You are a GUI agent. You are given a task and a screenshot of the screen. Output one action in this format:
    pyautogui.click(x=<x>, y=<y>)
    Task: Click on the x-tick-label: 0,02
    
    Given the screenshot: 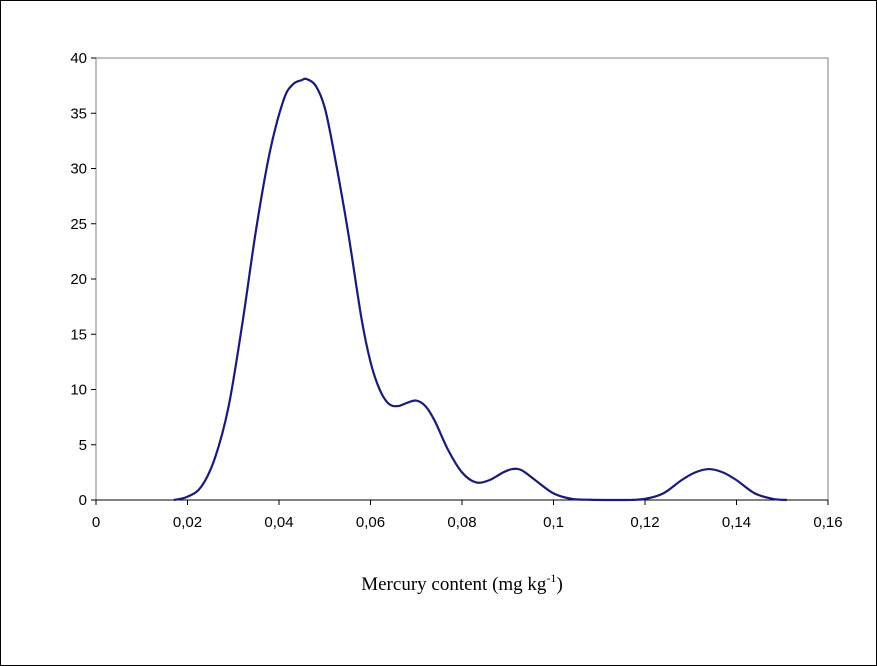 What is the action you would take?
    pyautogui.click(x=187, y=522)
    